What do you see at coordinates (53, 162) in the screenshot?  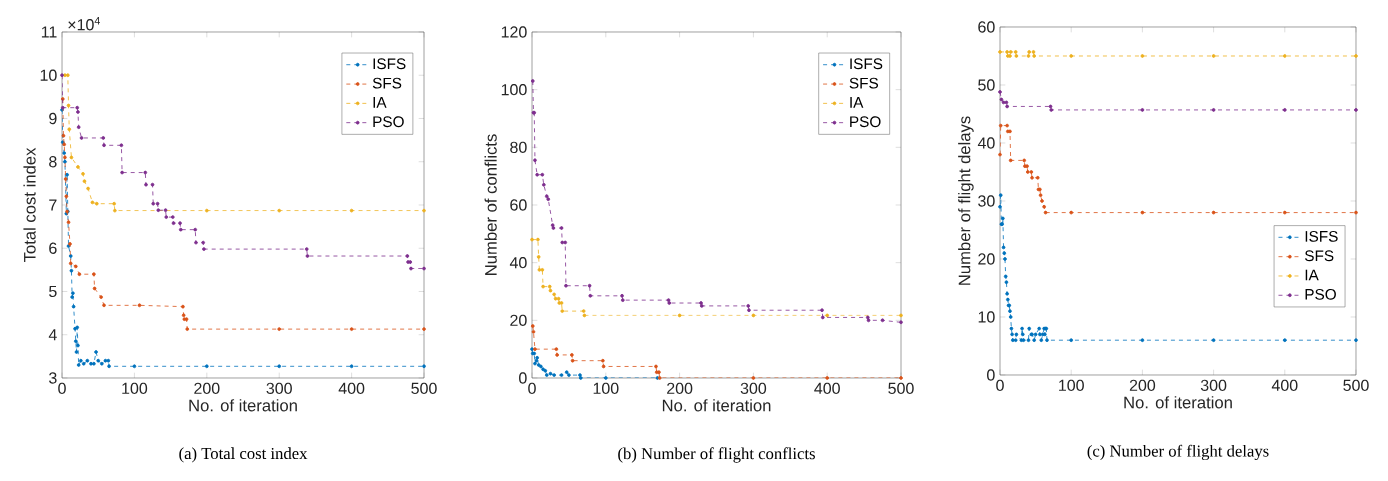 I see `y-tick-label: 8` at bounding box center [53, 162].